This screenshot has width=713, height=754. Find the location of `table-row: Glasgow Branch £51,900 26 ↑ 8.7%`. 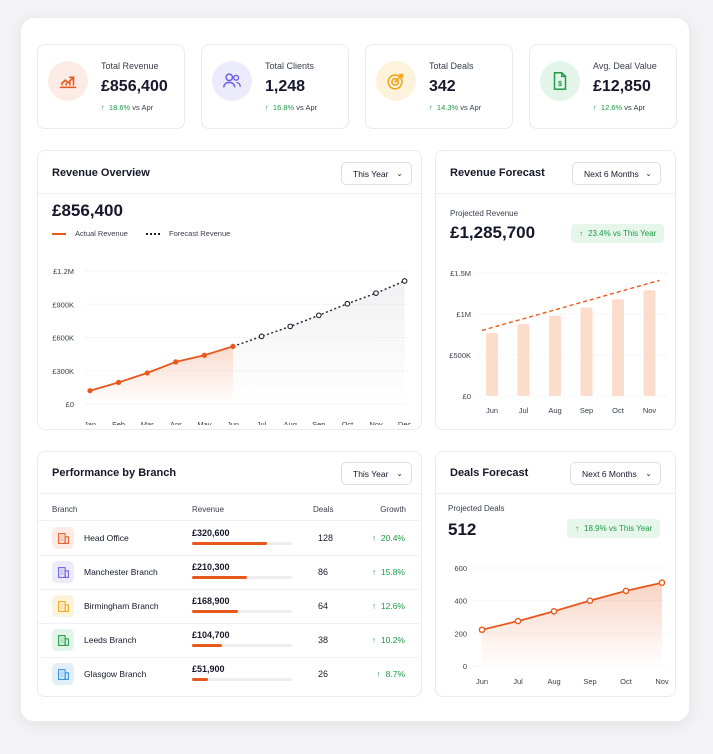

table-row: Glasgow Branch £51,900 26 ↑ 8.7% is located at coordinates (229, 674).